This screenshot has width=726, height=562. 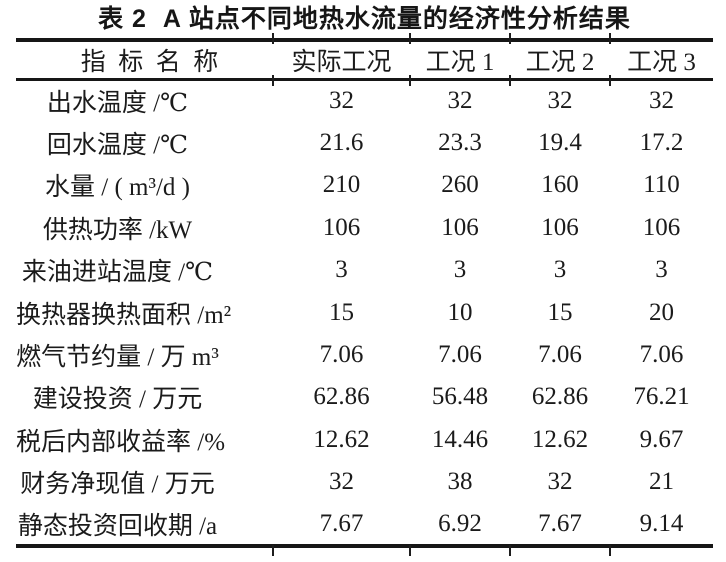 What do you see at coordinates (560, 143) in the screenshot?
I see `cell-value: 19.4` at bounding box center [560, 143].